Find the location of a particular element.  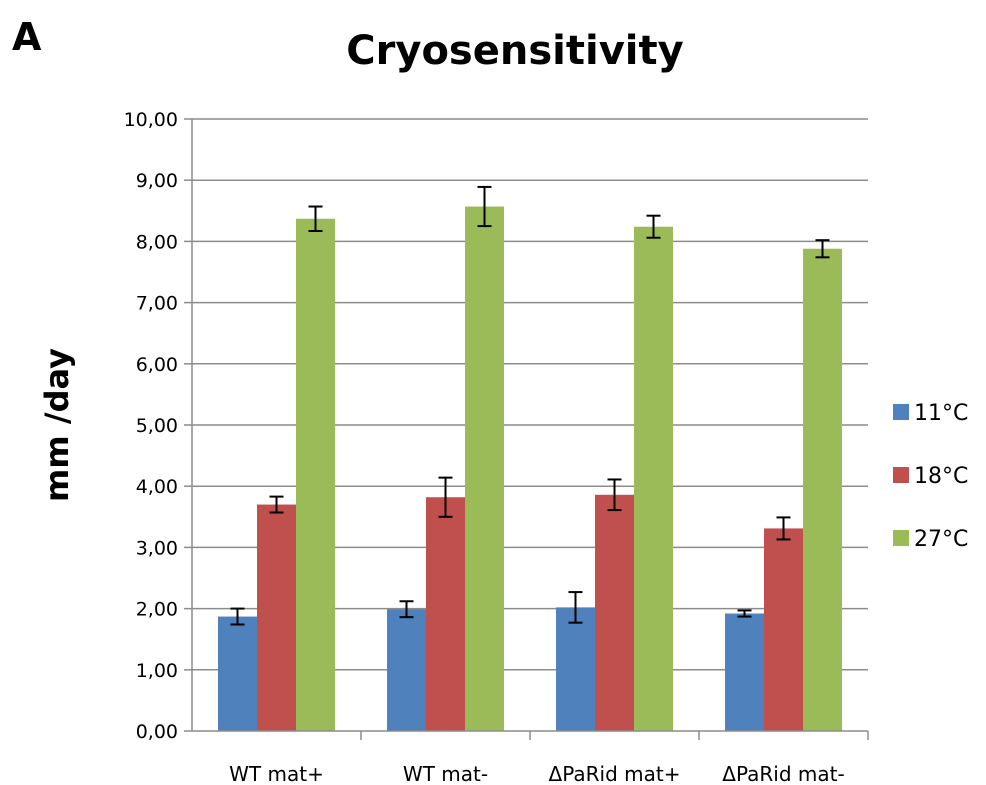

y-tick-label: 9,00 is located at coordinates (157, 181).